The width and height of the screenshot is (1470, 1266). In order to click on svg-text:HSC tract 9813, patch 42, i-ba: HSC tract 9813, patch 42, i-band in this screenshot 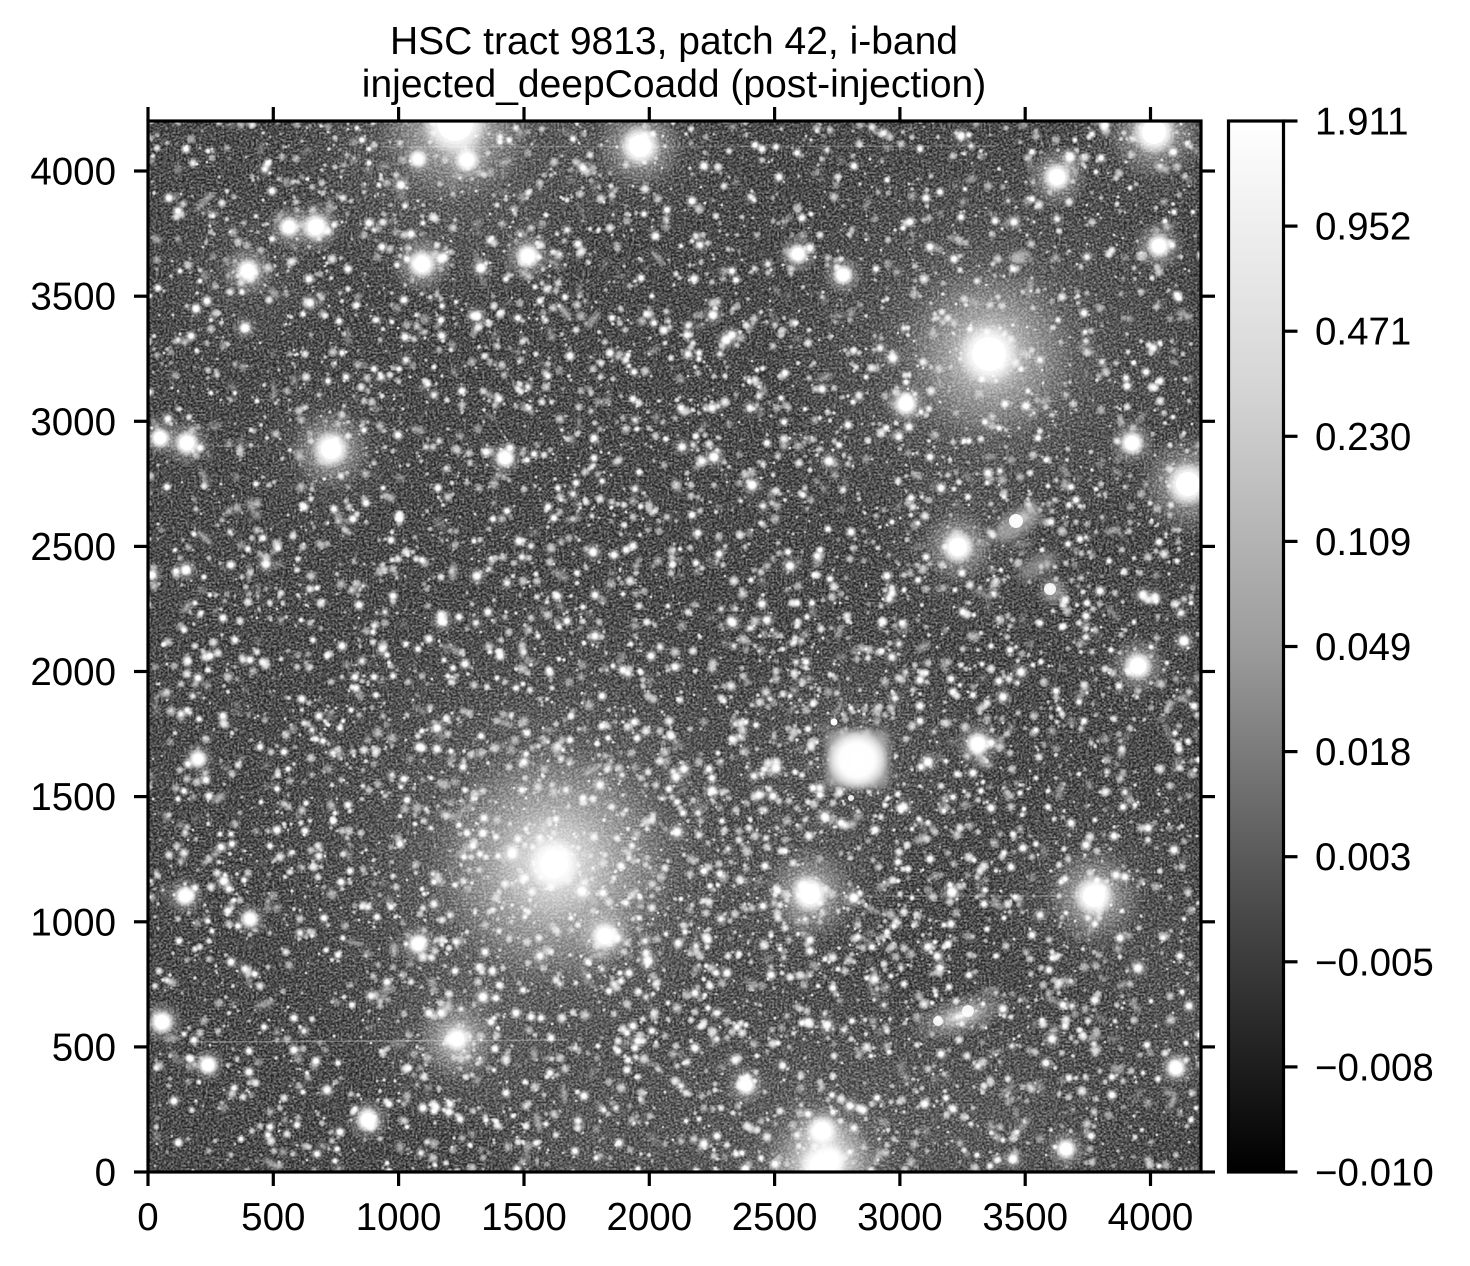, I will do `click(674, 41)`.